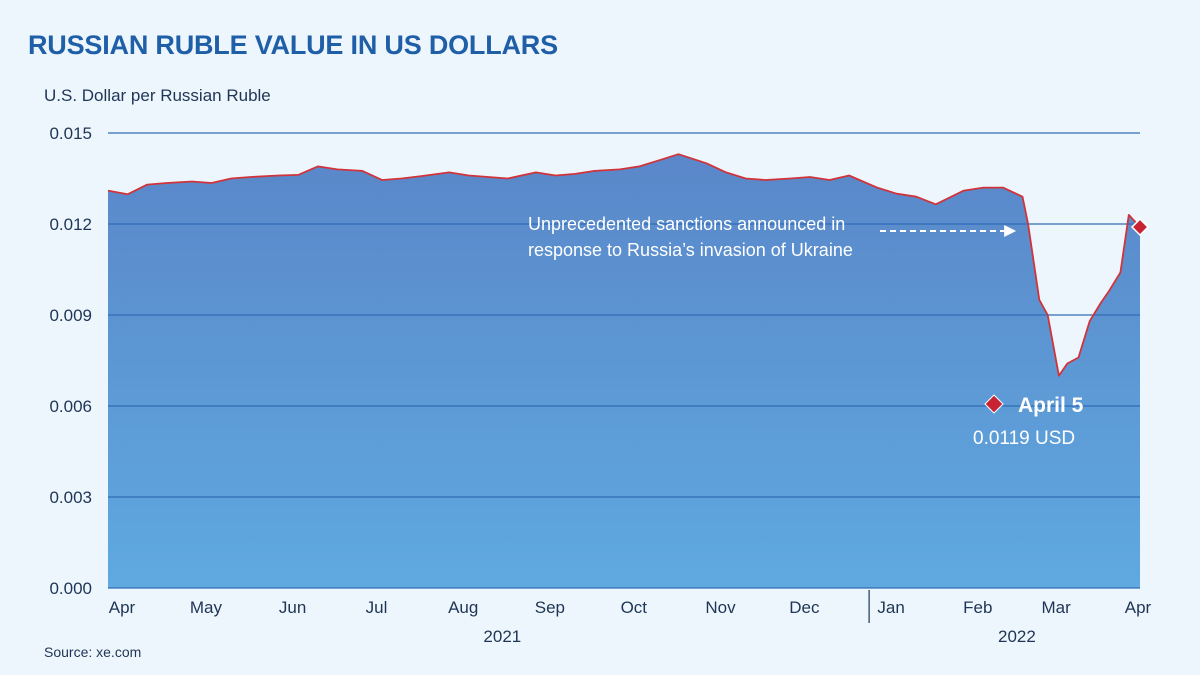 The image size is (1200, 675). What do you see at coordinates (634, 607) in the screenshot?
I see `x-tick-label: Oct` at bounding box center [634, 607].